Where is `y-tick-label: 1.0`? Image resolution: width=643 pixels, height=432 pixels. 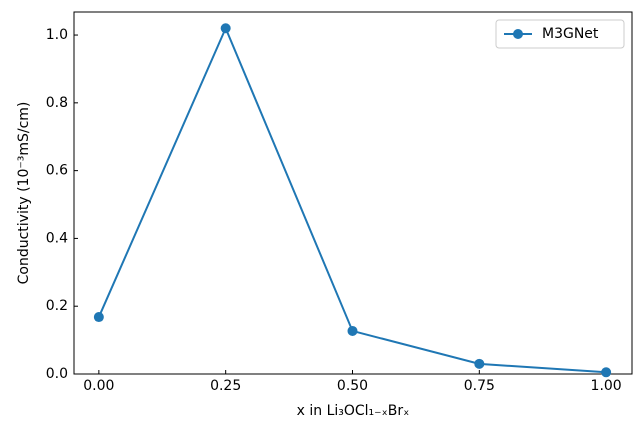 y-tick-label: 1.0 is located at coordinates (57, 35).